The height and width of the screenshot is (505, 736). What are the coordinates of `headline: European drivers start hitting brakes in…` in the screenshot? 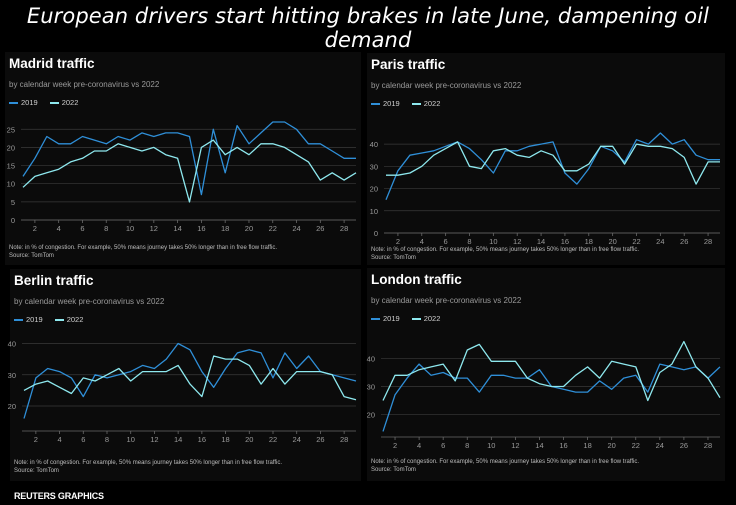 It's located at (368, 28).